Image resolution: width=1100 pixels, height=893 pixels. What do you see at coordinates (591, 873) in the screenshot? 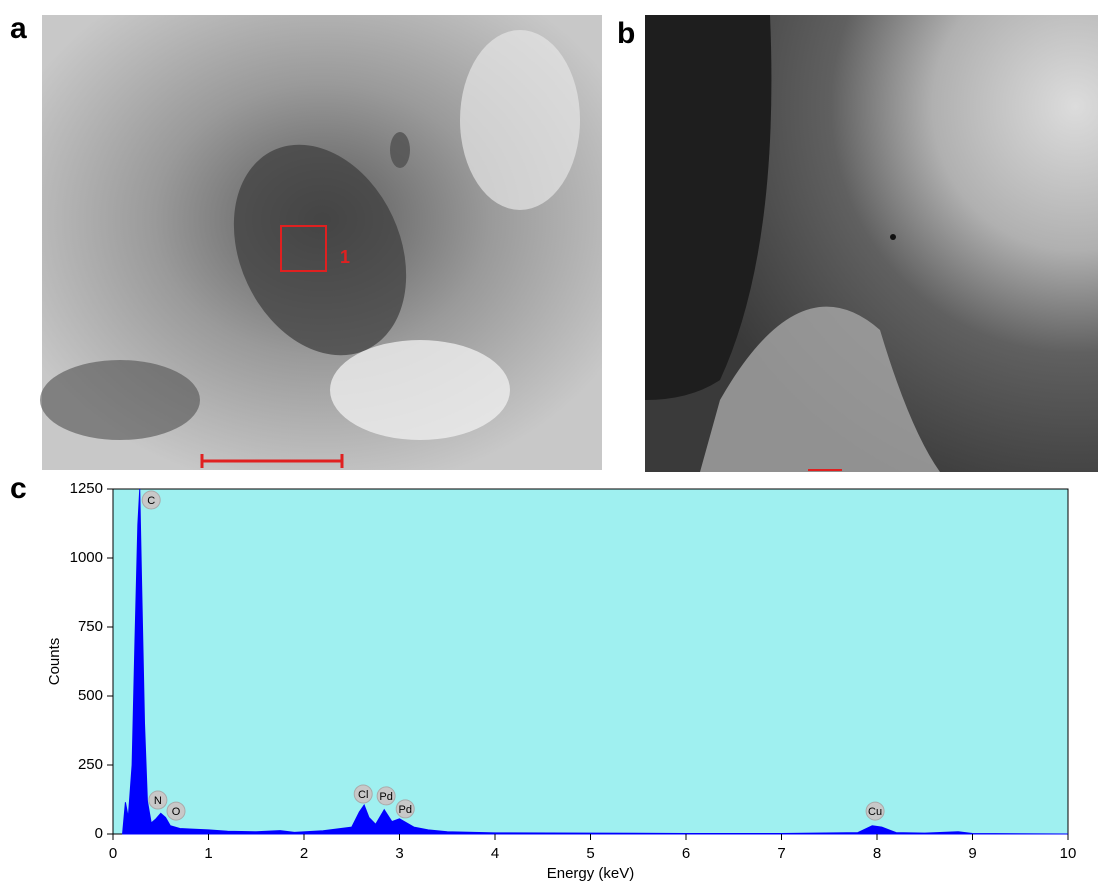
I see `x-axis-label: Energy (keV)` at bounding box center [591, 873].